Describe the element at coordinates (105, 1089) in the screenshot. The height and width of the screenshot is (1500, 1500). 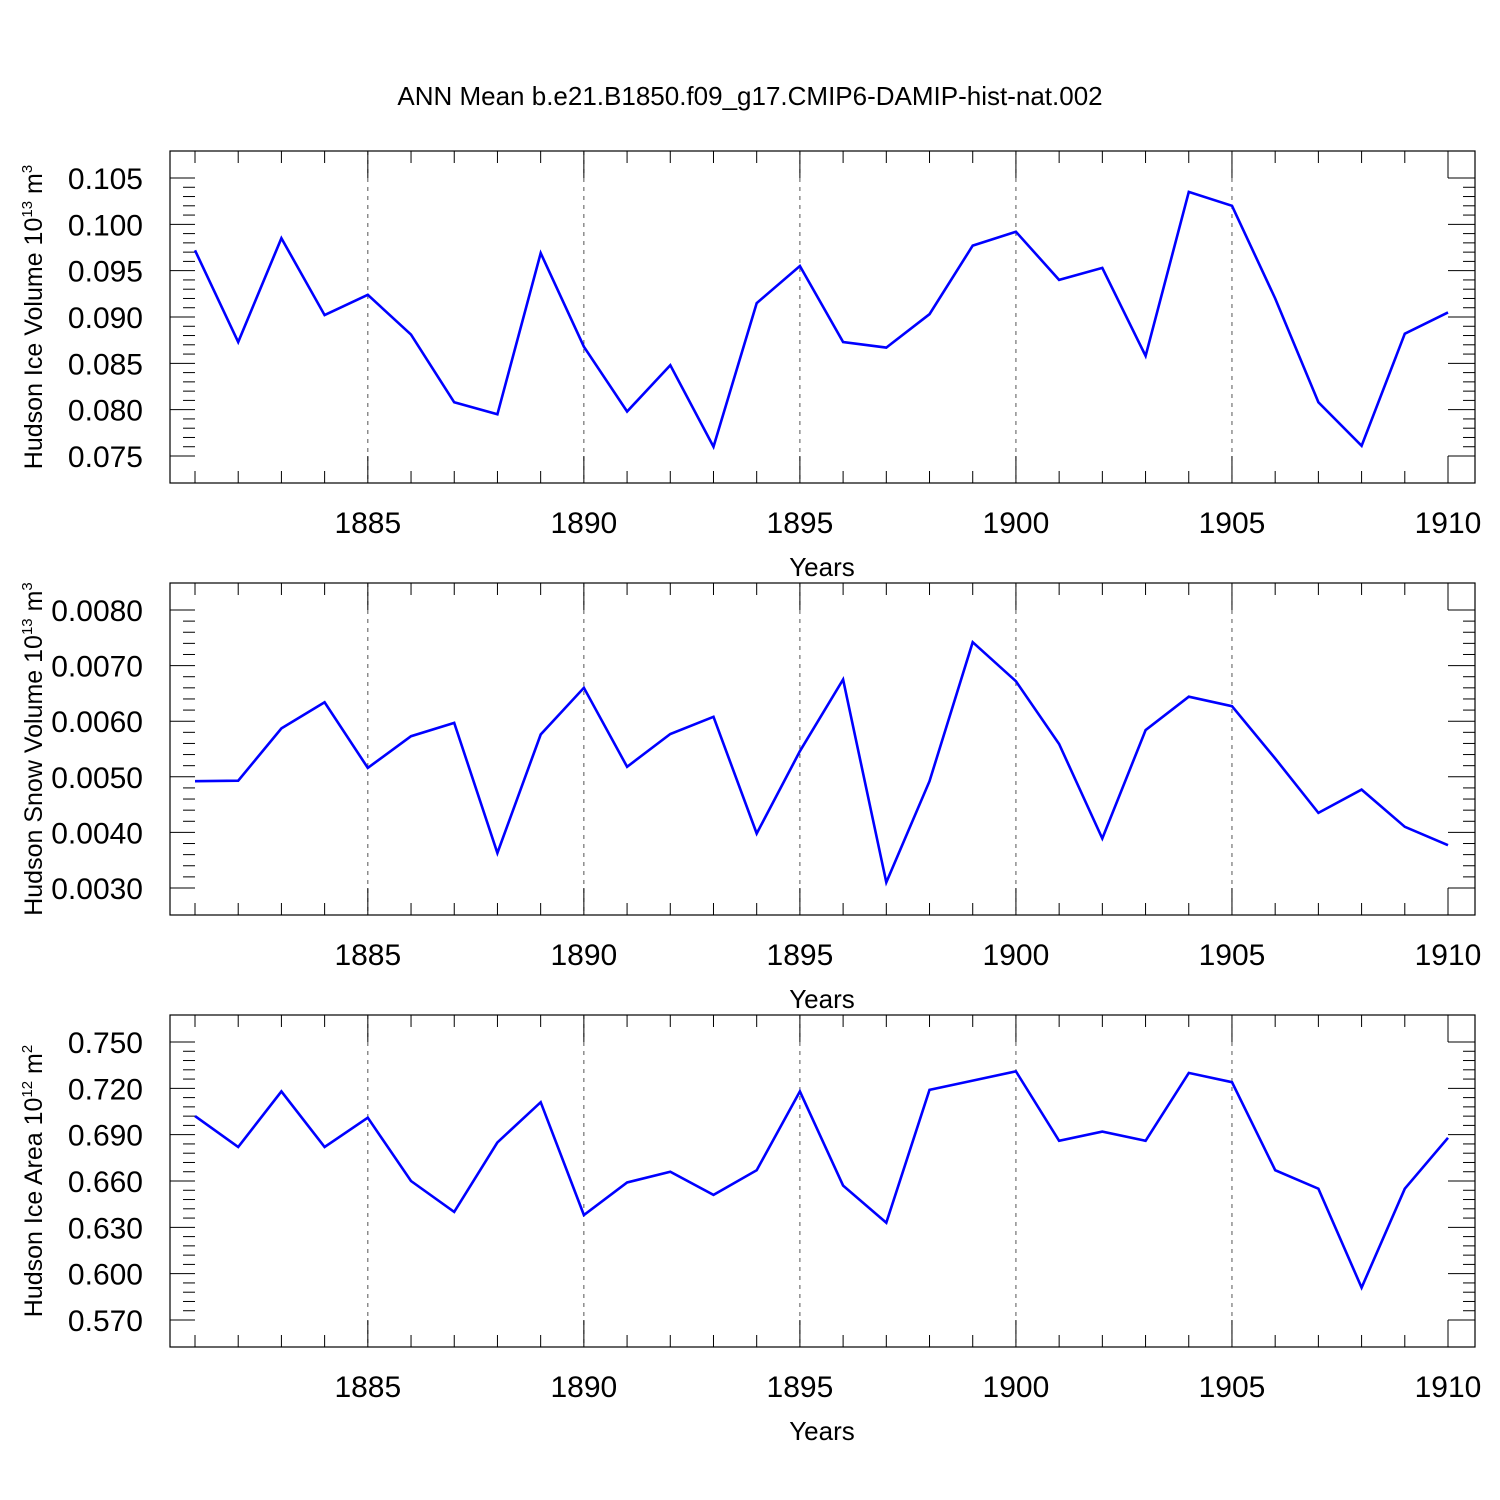
I see `y-tick-label: 0.720` at that location.